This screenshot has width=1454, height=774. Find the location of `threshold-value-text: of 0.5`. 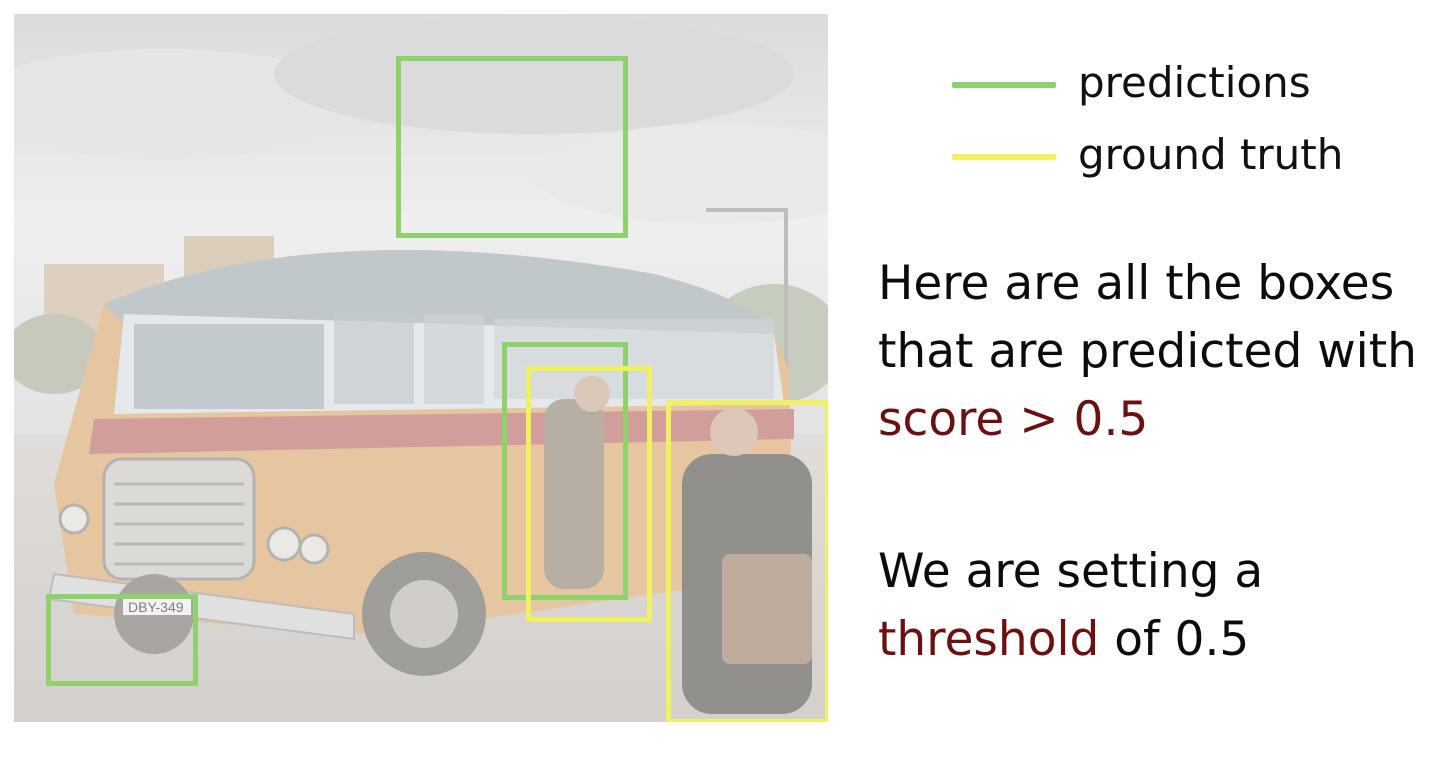

threshold-value-text: of 0.5 is located at coordinates (1174, 639).